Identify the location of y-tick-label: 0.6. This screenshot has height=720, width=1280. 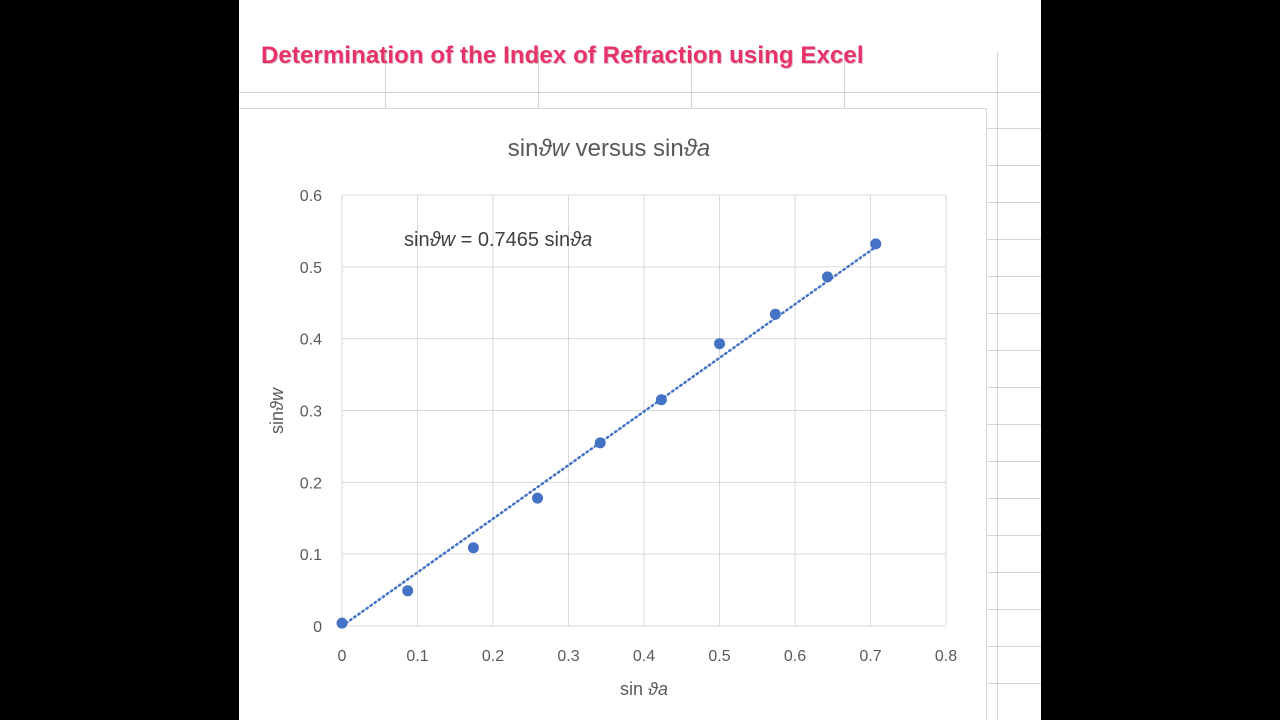
(311, 196).